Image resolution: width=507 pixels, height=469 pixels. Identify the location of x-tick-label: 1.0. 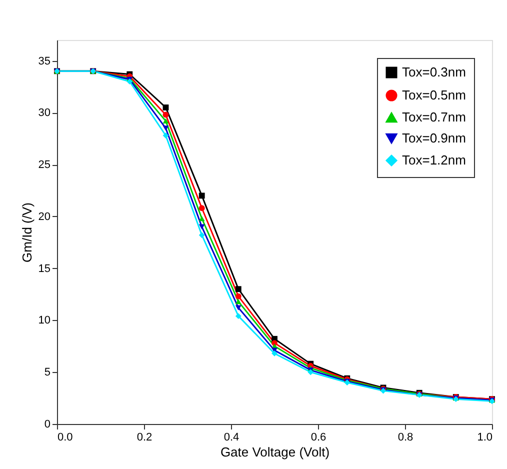
(484, 438).